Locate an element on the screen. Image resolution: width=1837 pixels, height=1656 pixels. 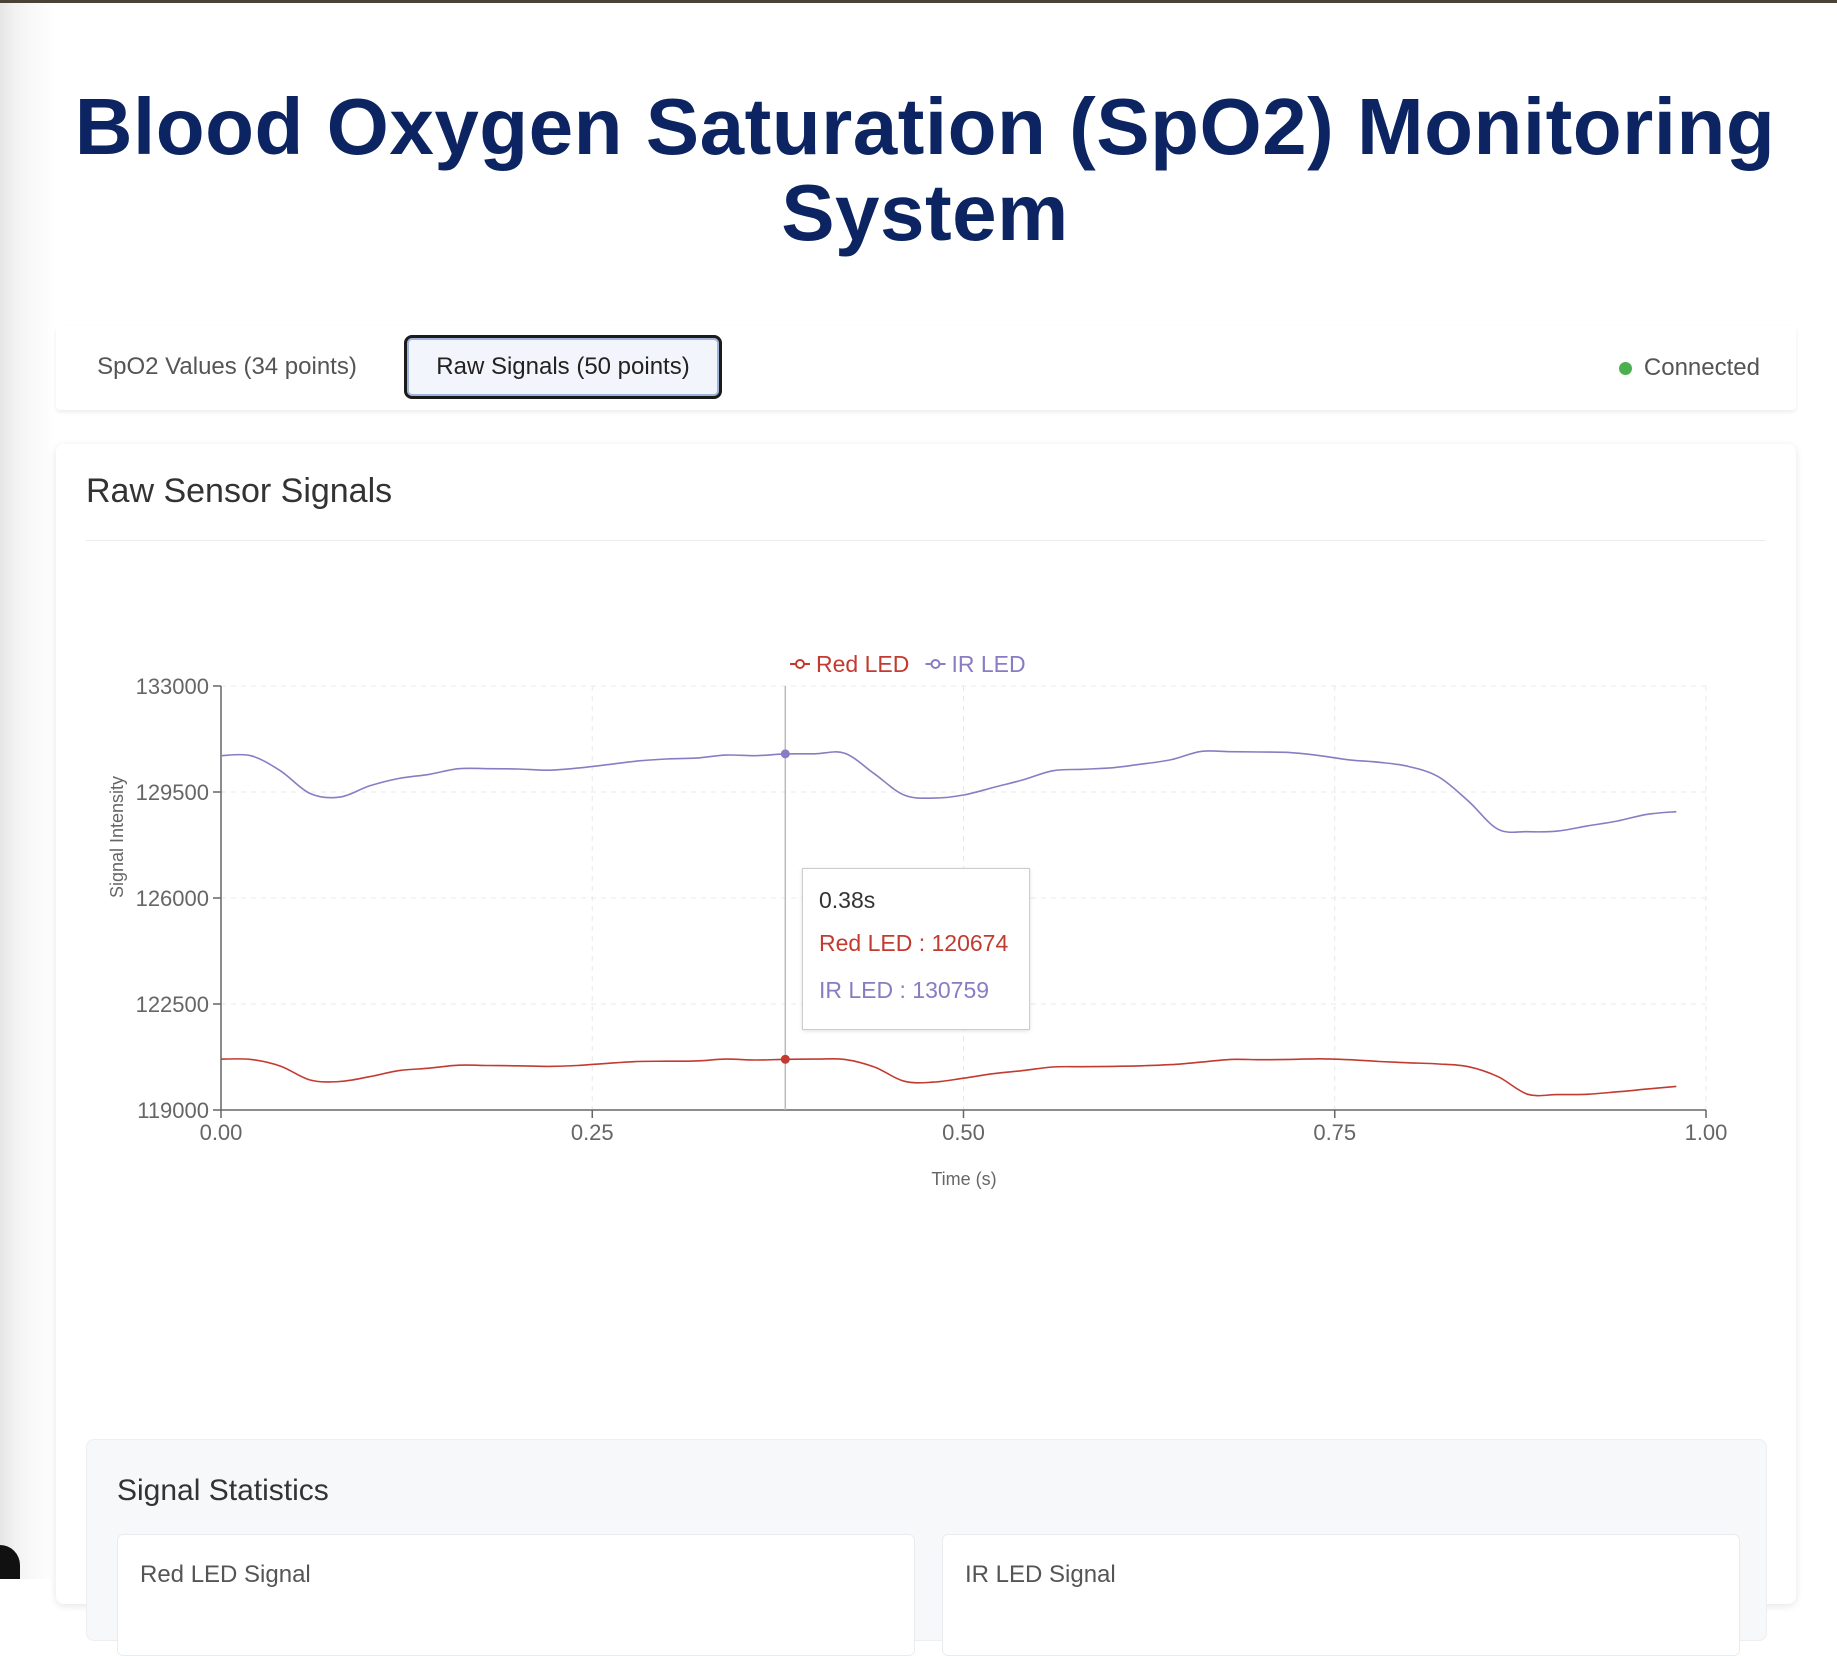
connection-status: Connected is located at coordinates (1689, 368).